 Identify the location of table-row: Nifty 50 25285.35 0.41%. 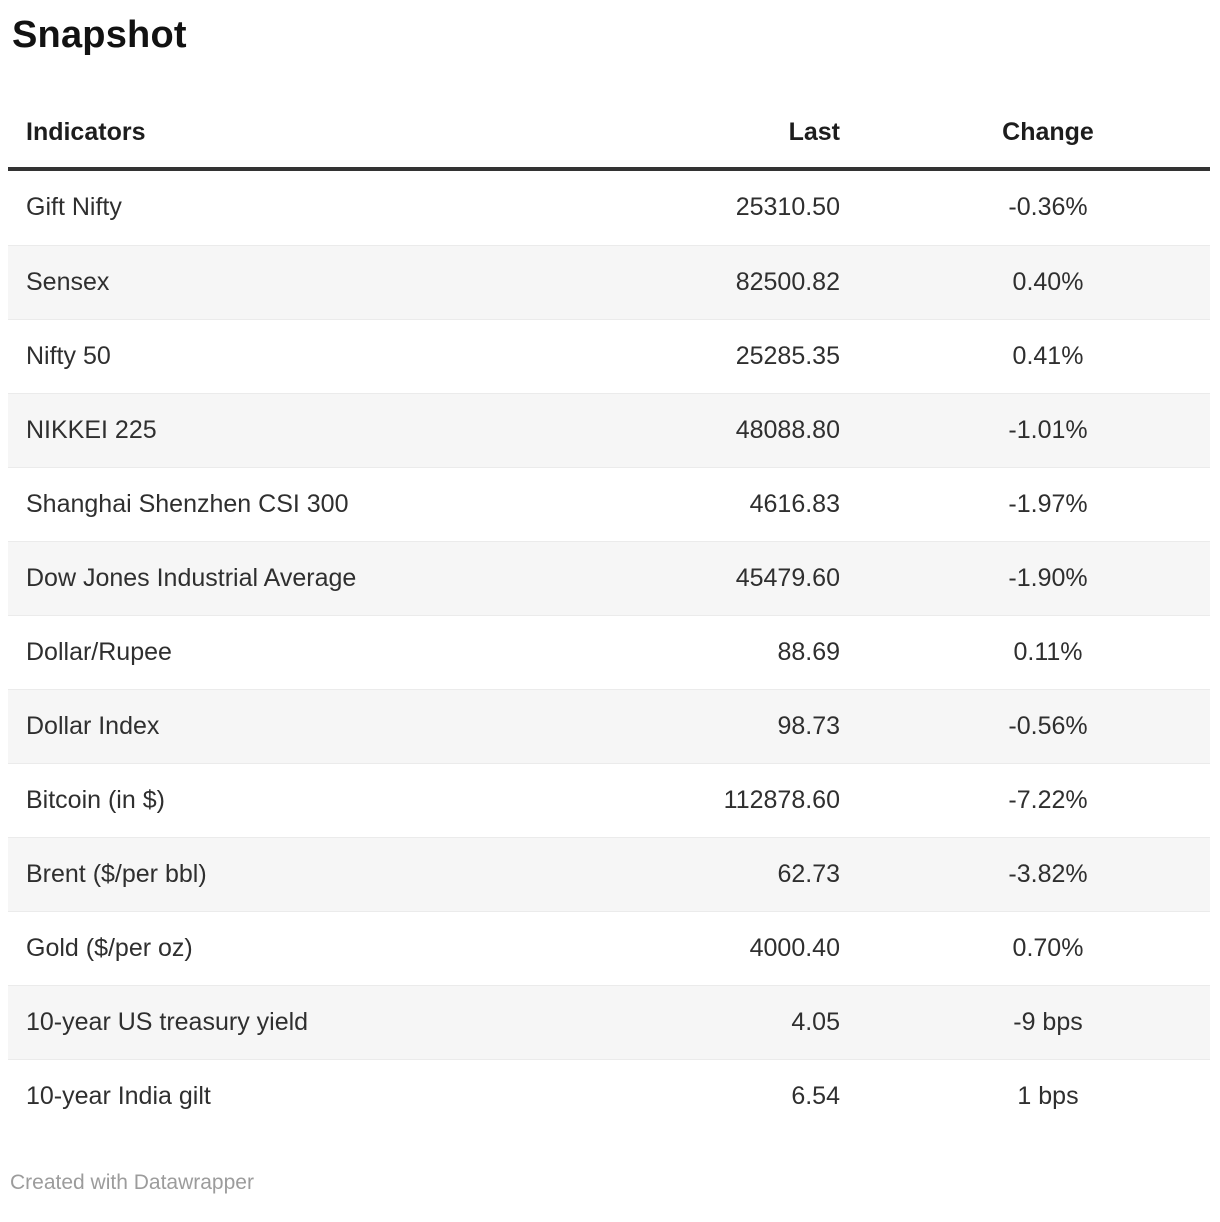
(609, 355).